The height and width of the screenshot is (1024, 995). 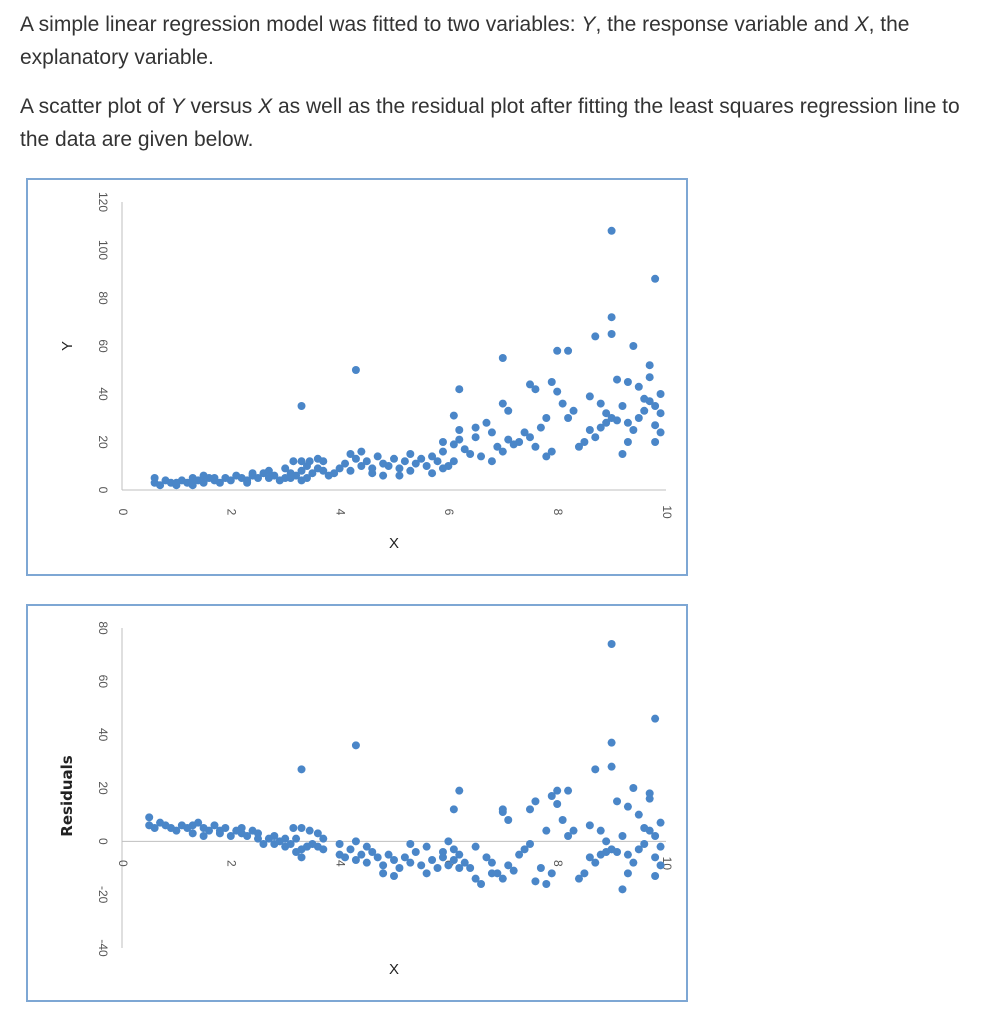 What do you see at coordinates (340, 863) in the screenshot?
I see `x-tick-label: 4` at bounding box center [340, 863].